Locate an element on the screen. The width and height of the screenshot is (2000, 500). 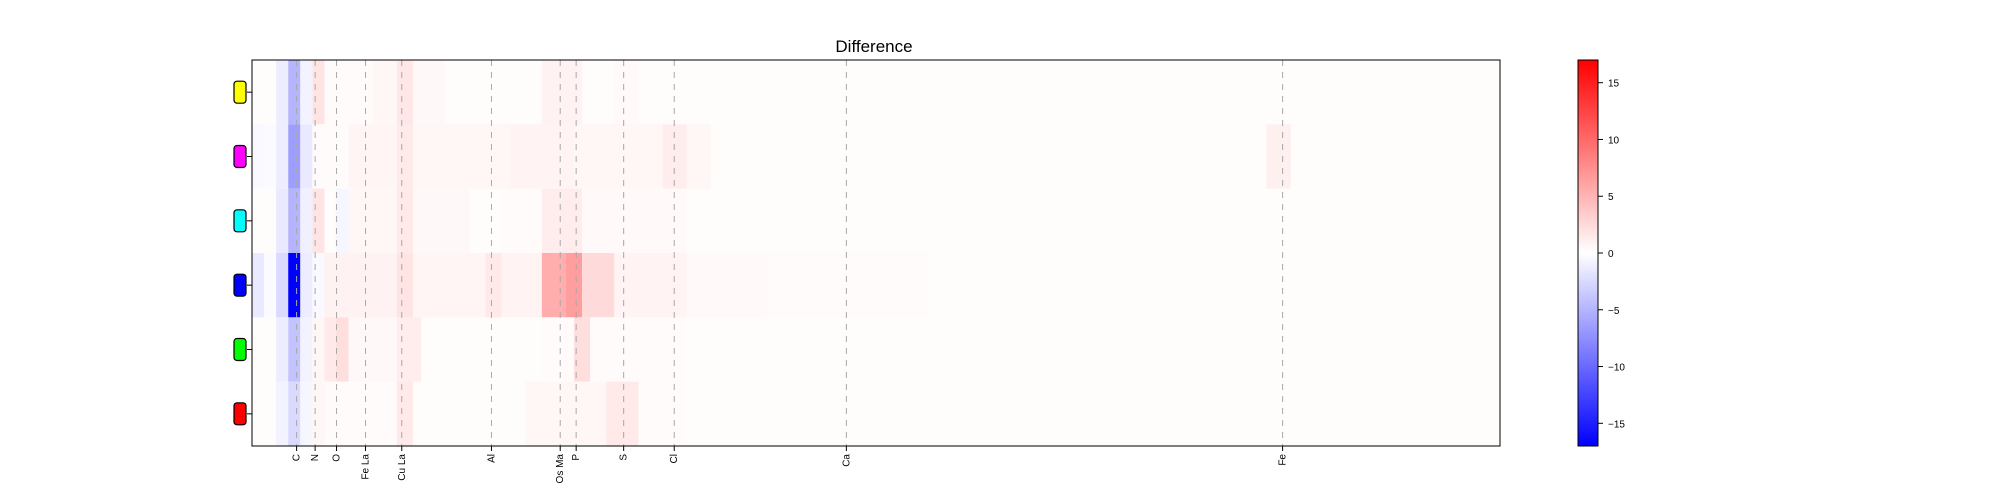
x-axis-ticks: C N O Fe La Cu La Al Os Ma P S Cl Ca Fe is located at coordinates (790, 464).